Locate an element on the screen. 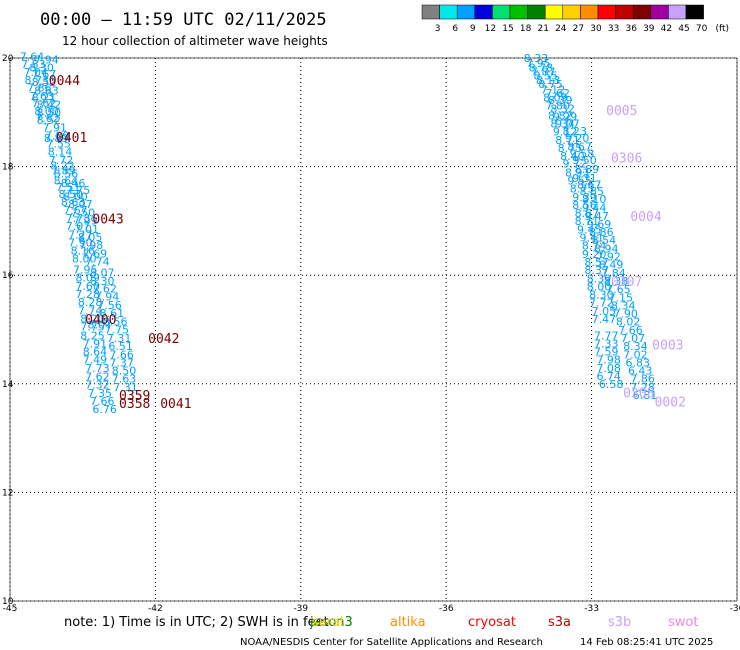  wave-height-label: 7.47 is located at coordinates (604, 319).